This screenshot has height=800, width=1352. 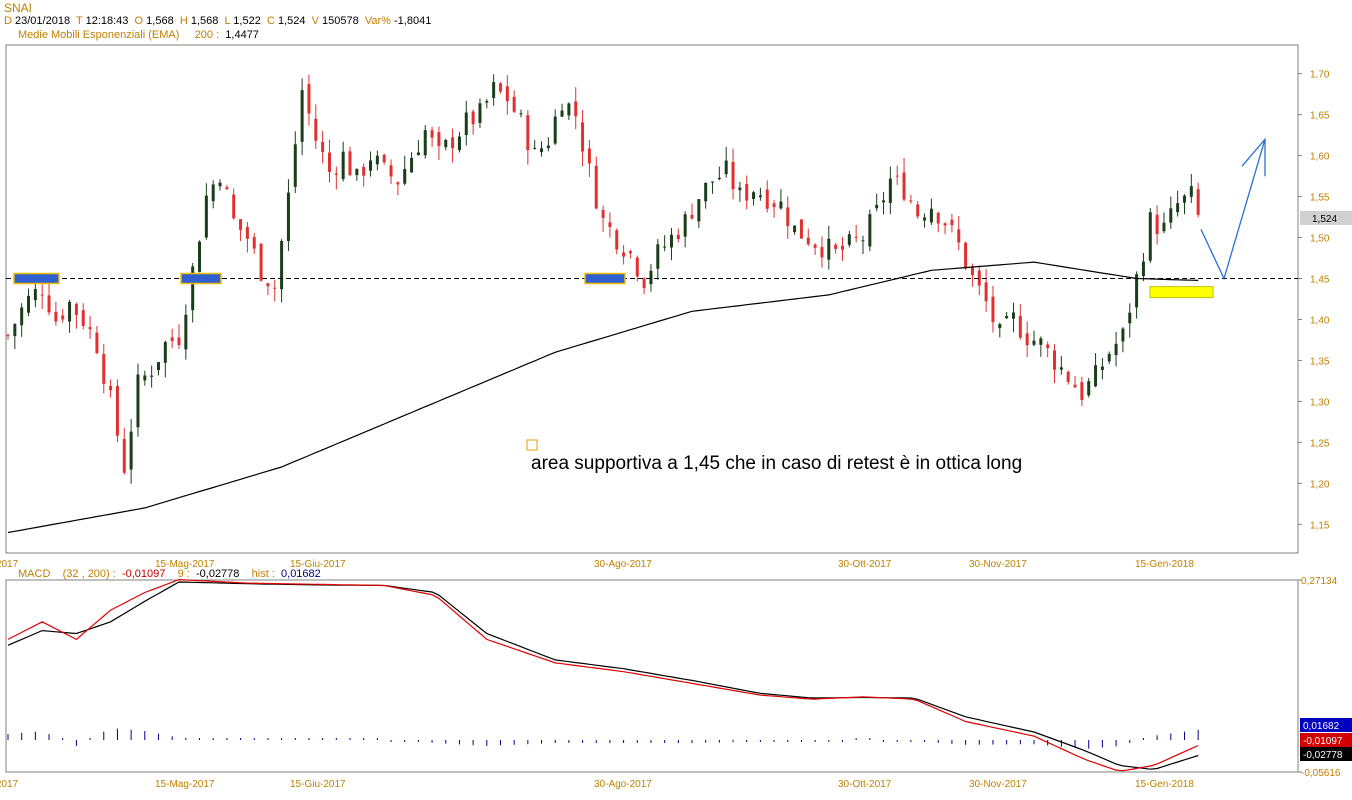 I want to click on last-price-label: 1,524, so click(x=1324, y=219).